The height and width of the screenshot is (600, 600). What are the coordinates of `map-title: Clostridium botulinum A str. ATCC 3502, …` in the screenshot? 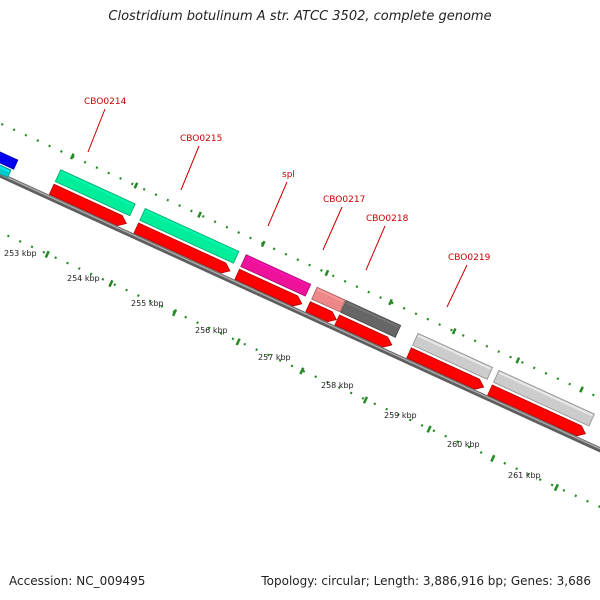 It's located at (300, 16).